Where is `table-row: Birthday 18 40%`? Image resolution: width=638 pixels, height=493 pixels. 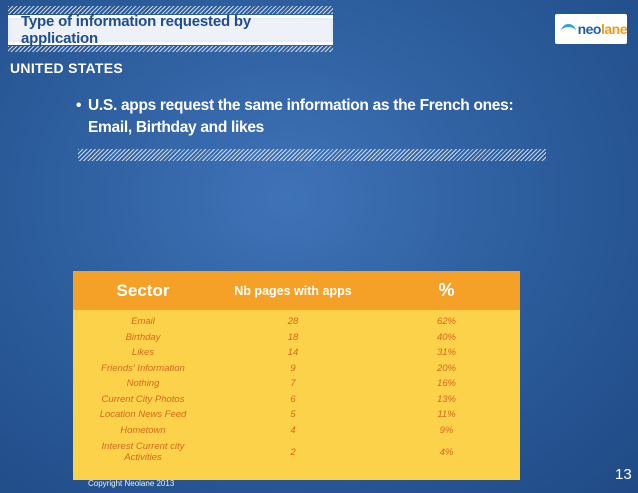 table-row: Birthday 18 40% is located at coordinates (296, 338).